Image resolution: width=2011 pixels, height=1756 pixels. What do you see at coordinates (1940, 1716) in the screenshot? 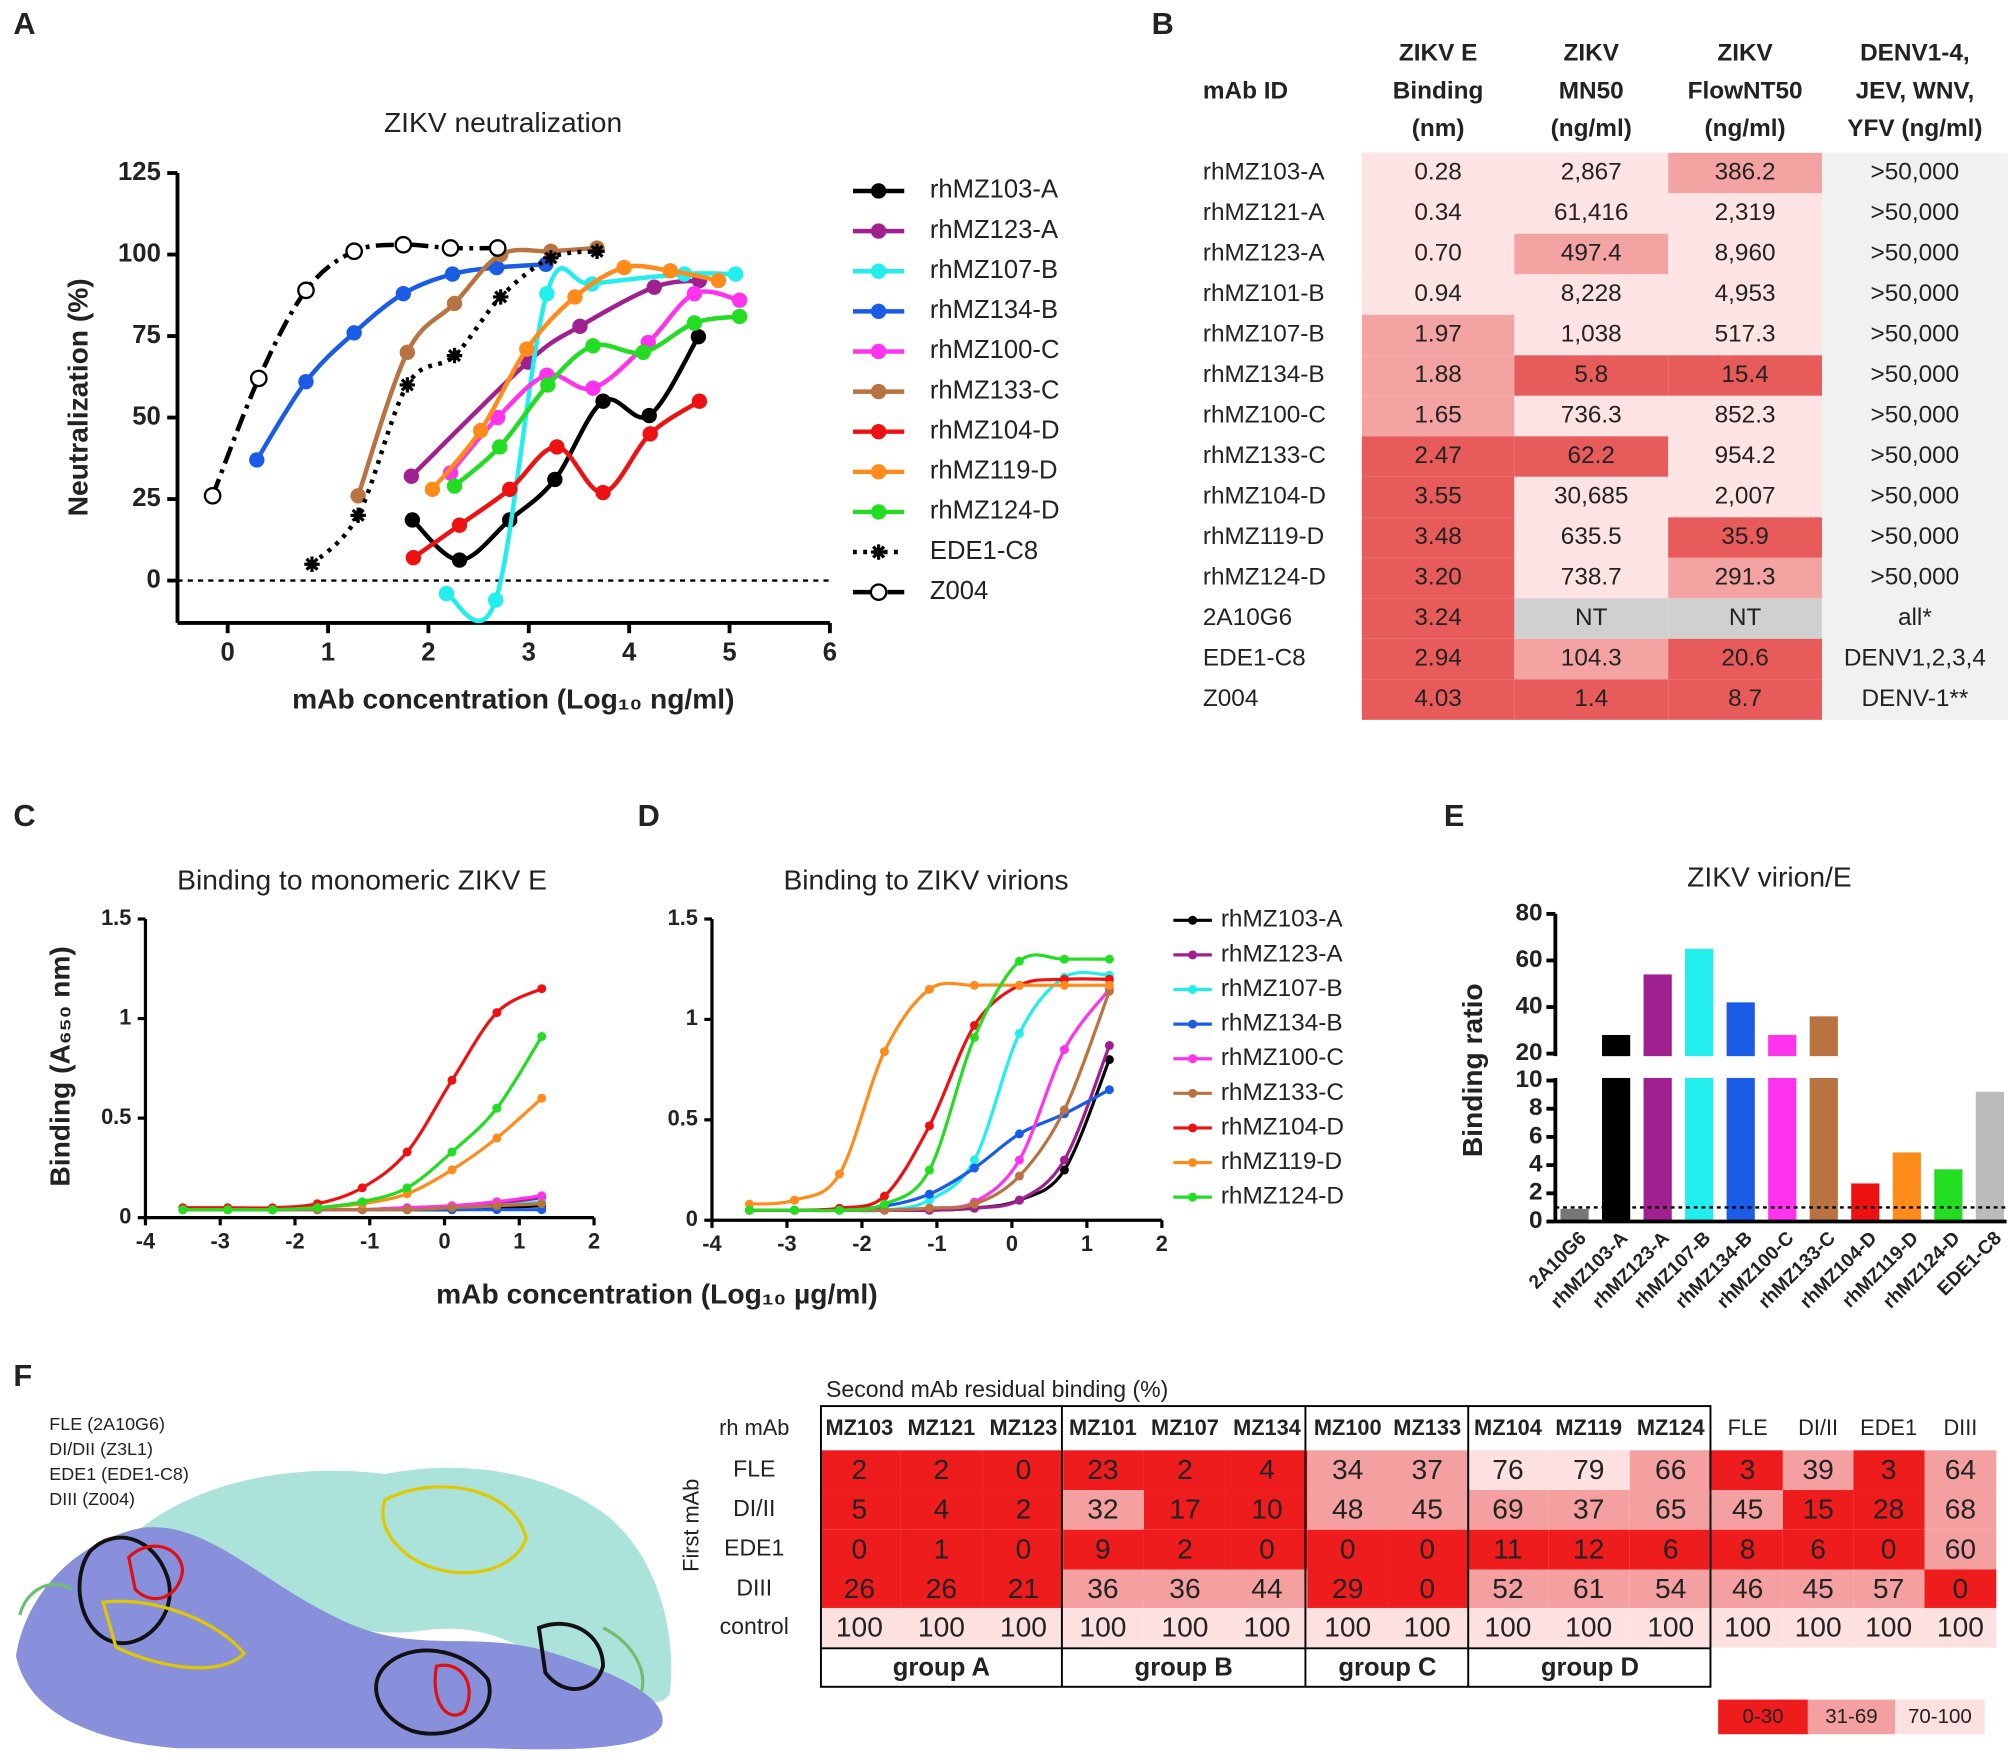
I see `legend-label: 70-100` at bounding box center [1940, 1716].